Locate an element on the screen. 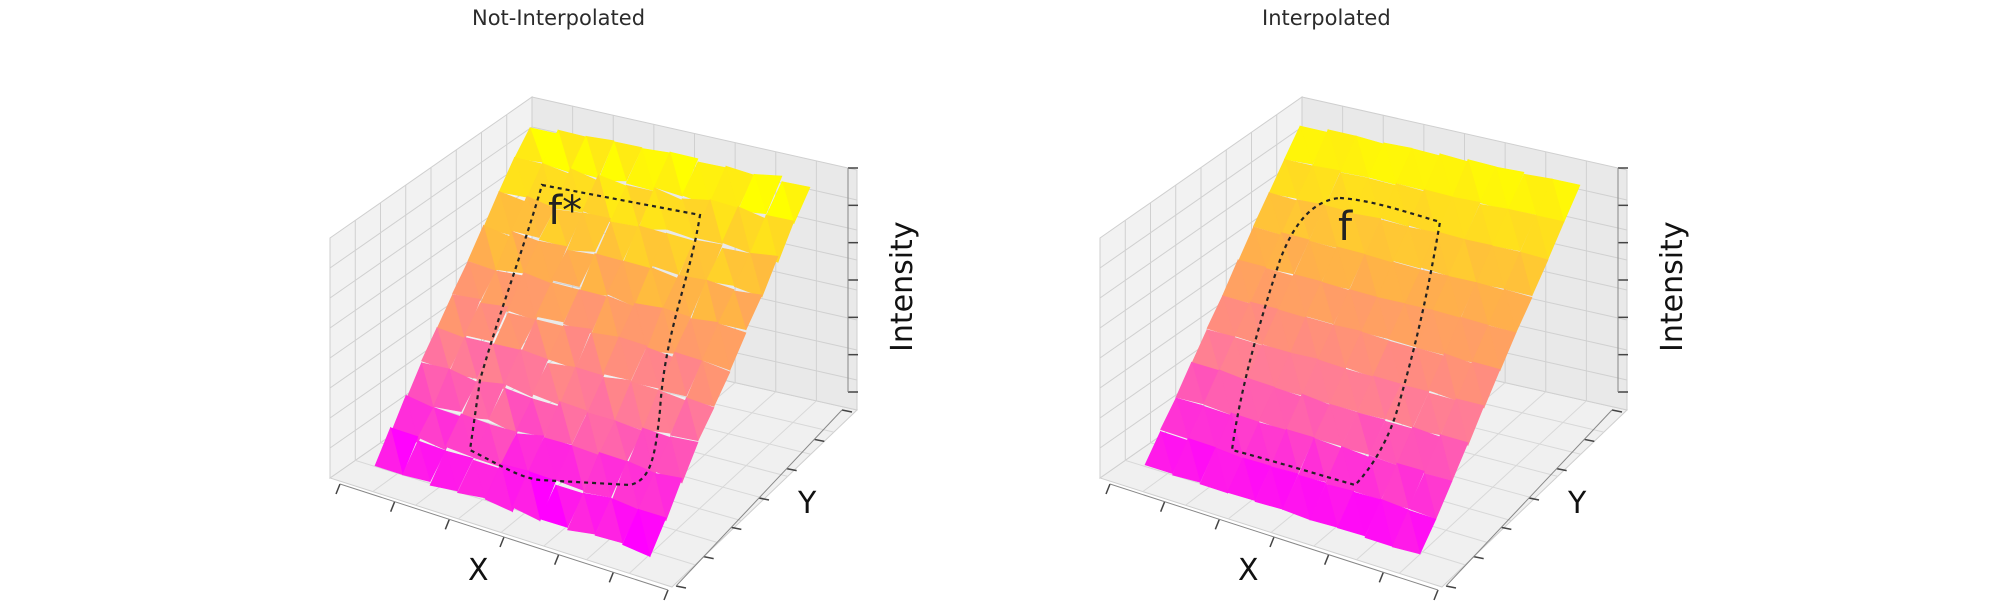  surface-annotation: f* is located at coordinates (565, 211).